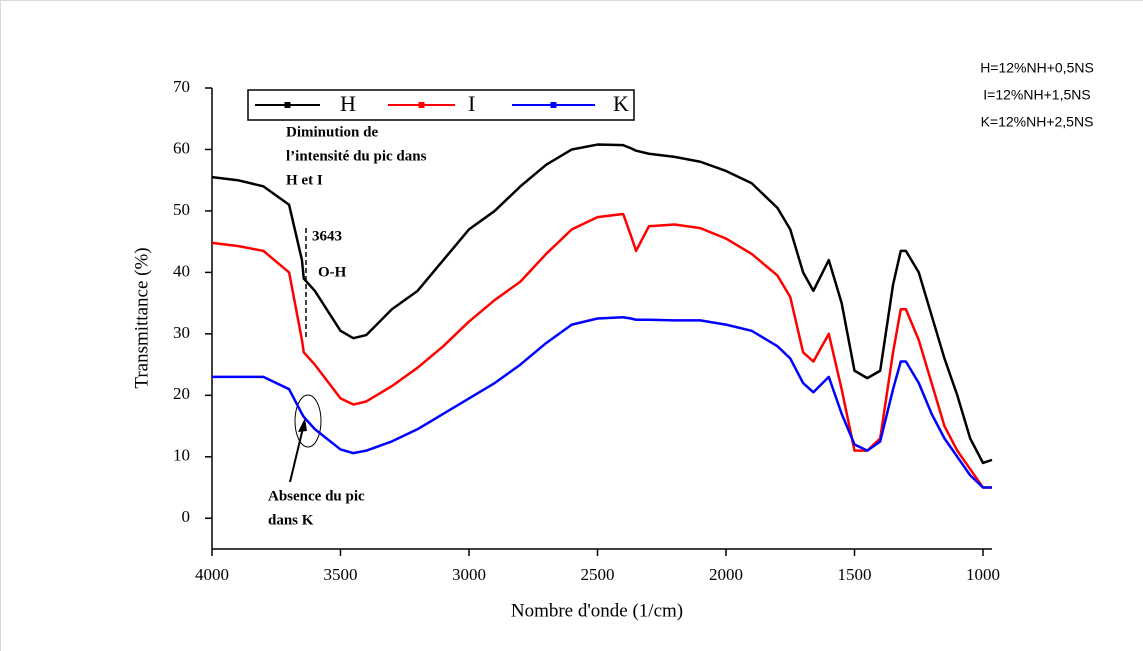 The image size is (1143, 651). What do you see at coordinates (302, 425) in the screenshot?
I see `arrow-head` at bounding box center [302, 425].